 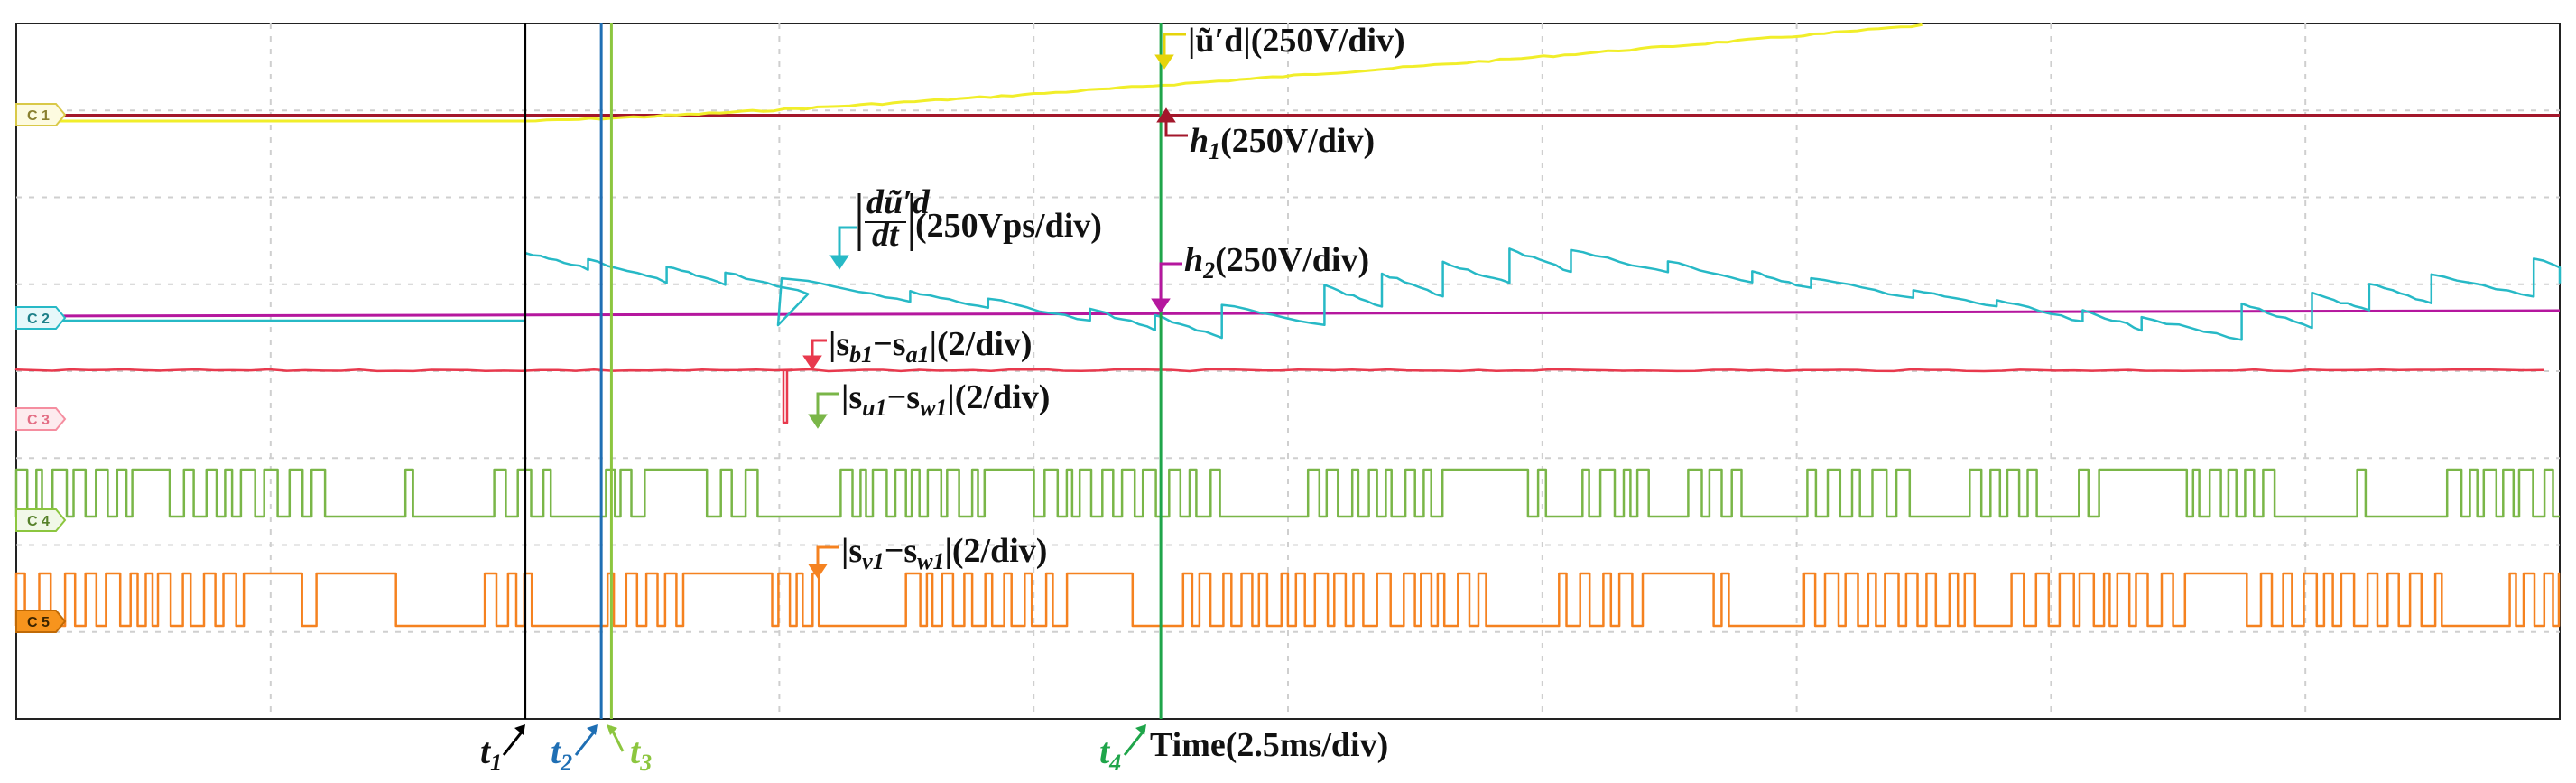 What do you see at coordinates (995, 306) in the screenshot?
I see `annotation-arrows` at bounding box center [995, 306].